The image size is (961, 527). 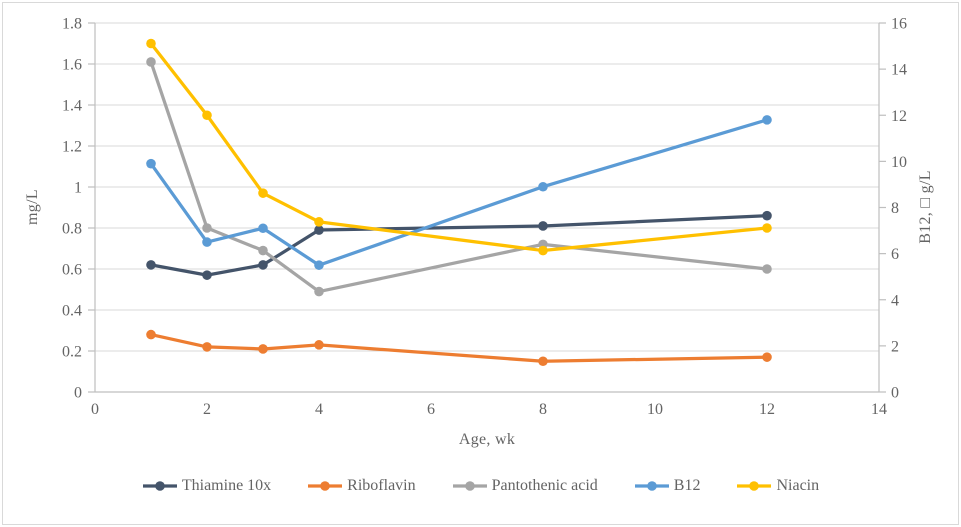 I want to click on x-tick-label: 12, so click(x=767, y=409).